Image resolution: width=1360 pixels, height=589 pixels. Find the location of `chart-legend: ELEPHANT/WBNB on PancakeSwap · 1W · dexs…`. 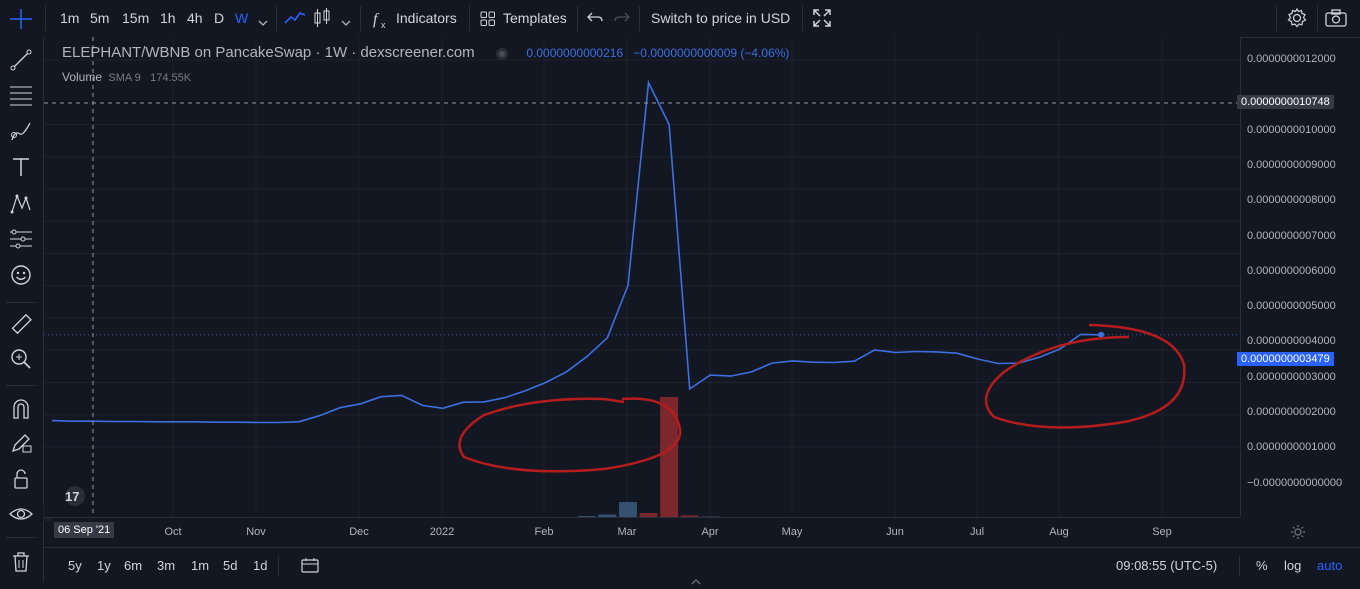

chart-legend: ELEPHANT/WBNB on PancakeSwap · 1W · dexs… is located at coordinates (425, 52).